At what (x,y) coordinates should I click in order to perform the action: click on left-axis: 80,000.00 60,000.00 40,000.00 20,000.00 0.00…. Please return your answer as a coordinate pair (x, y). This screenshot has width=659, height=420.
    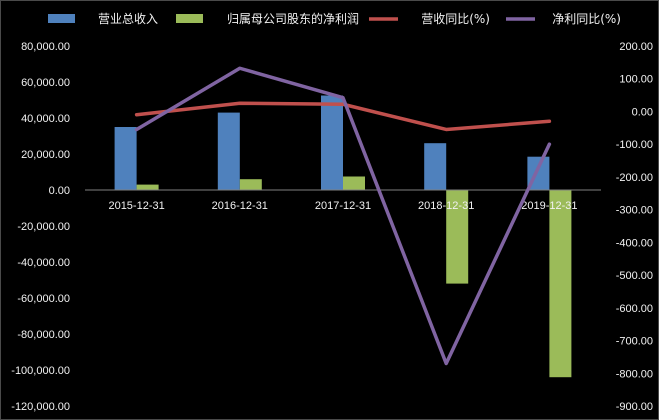
    Looking at the image, I should click on (40, 227).